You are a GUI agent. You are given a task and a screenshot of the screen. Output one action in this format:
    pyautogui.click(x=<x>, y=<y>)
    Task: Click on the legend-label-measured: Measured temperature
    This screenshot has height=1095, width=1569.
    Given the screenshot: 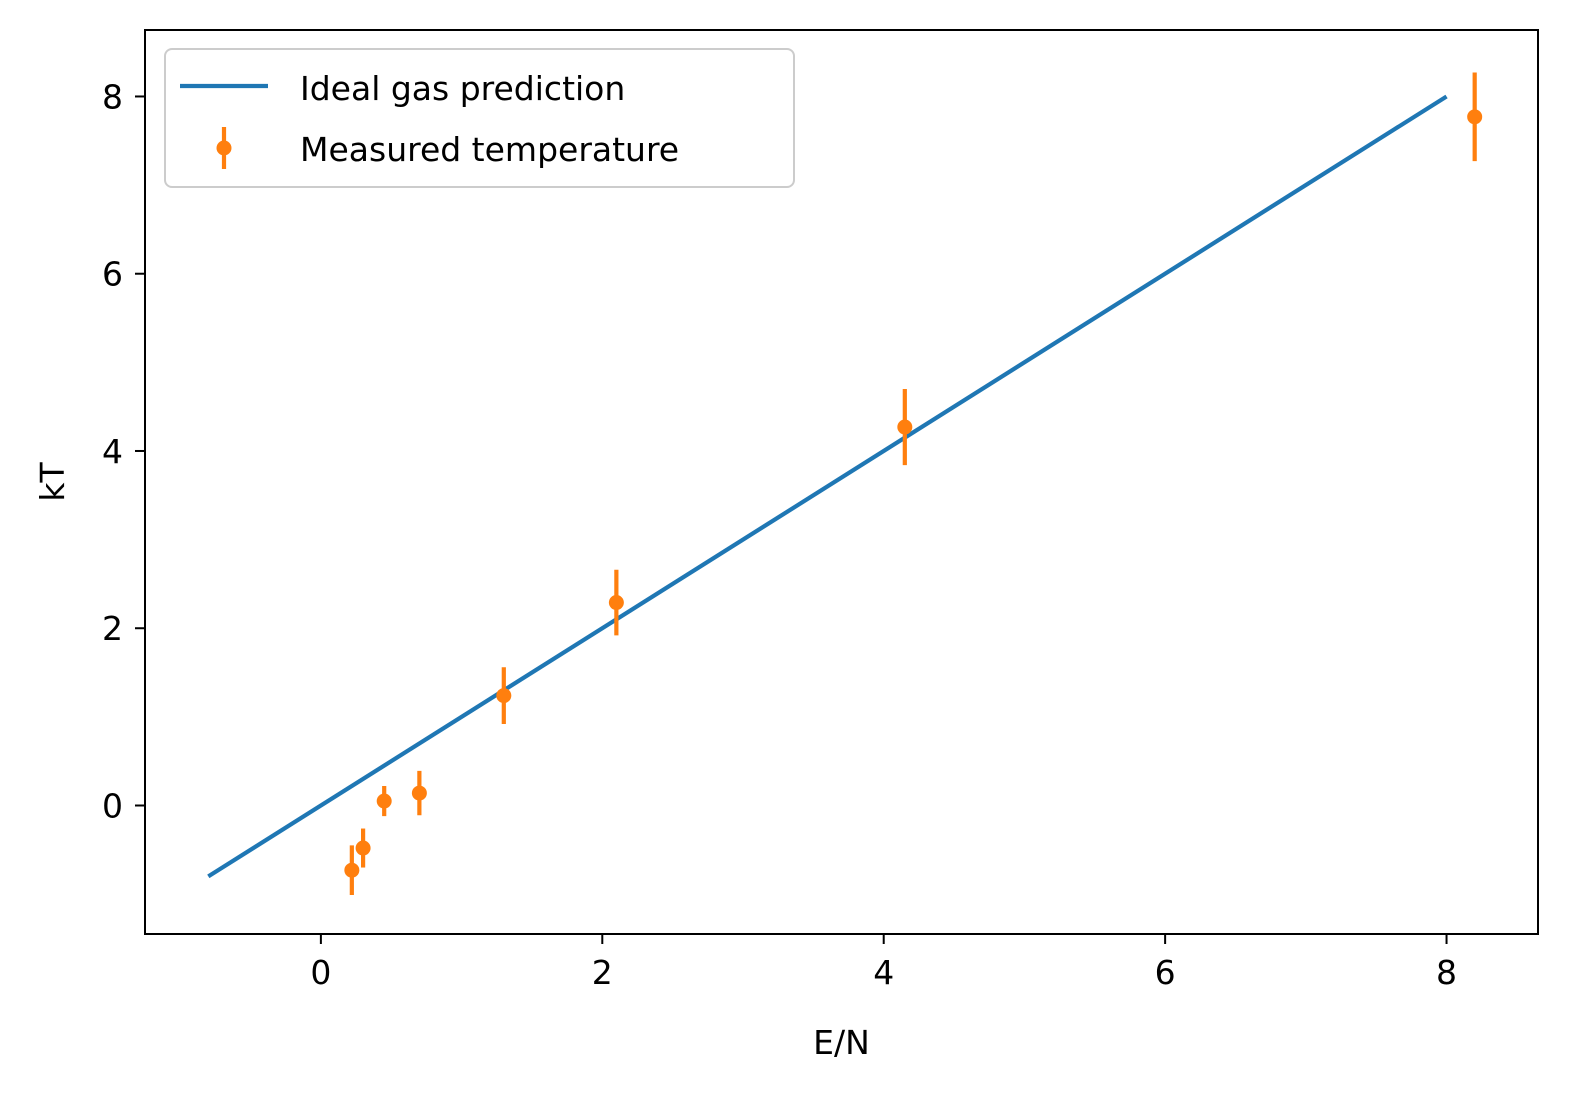 What is the action you would take?
    pyautogui.click(x=489, y=149)
    